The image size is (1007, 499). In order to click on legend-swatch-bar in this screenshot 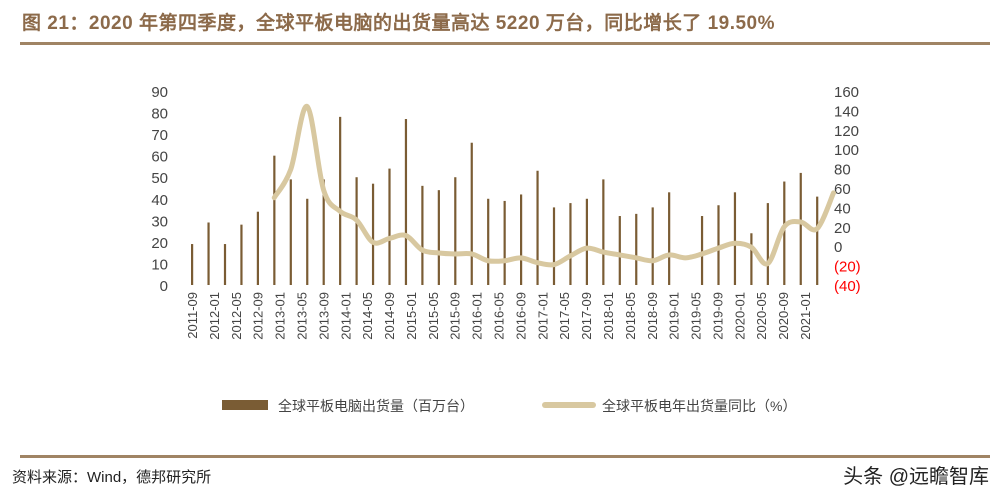, I will do `click(245, 405)`.